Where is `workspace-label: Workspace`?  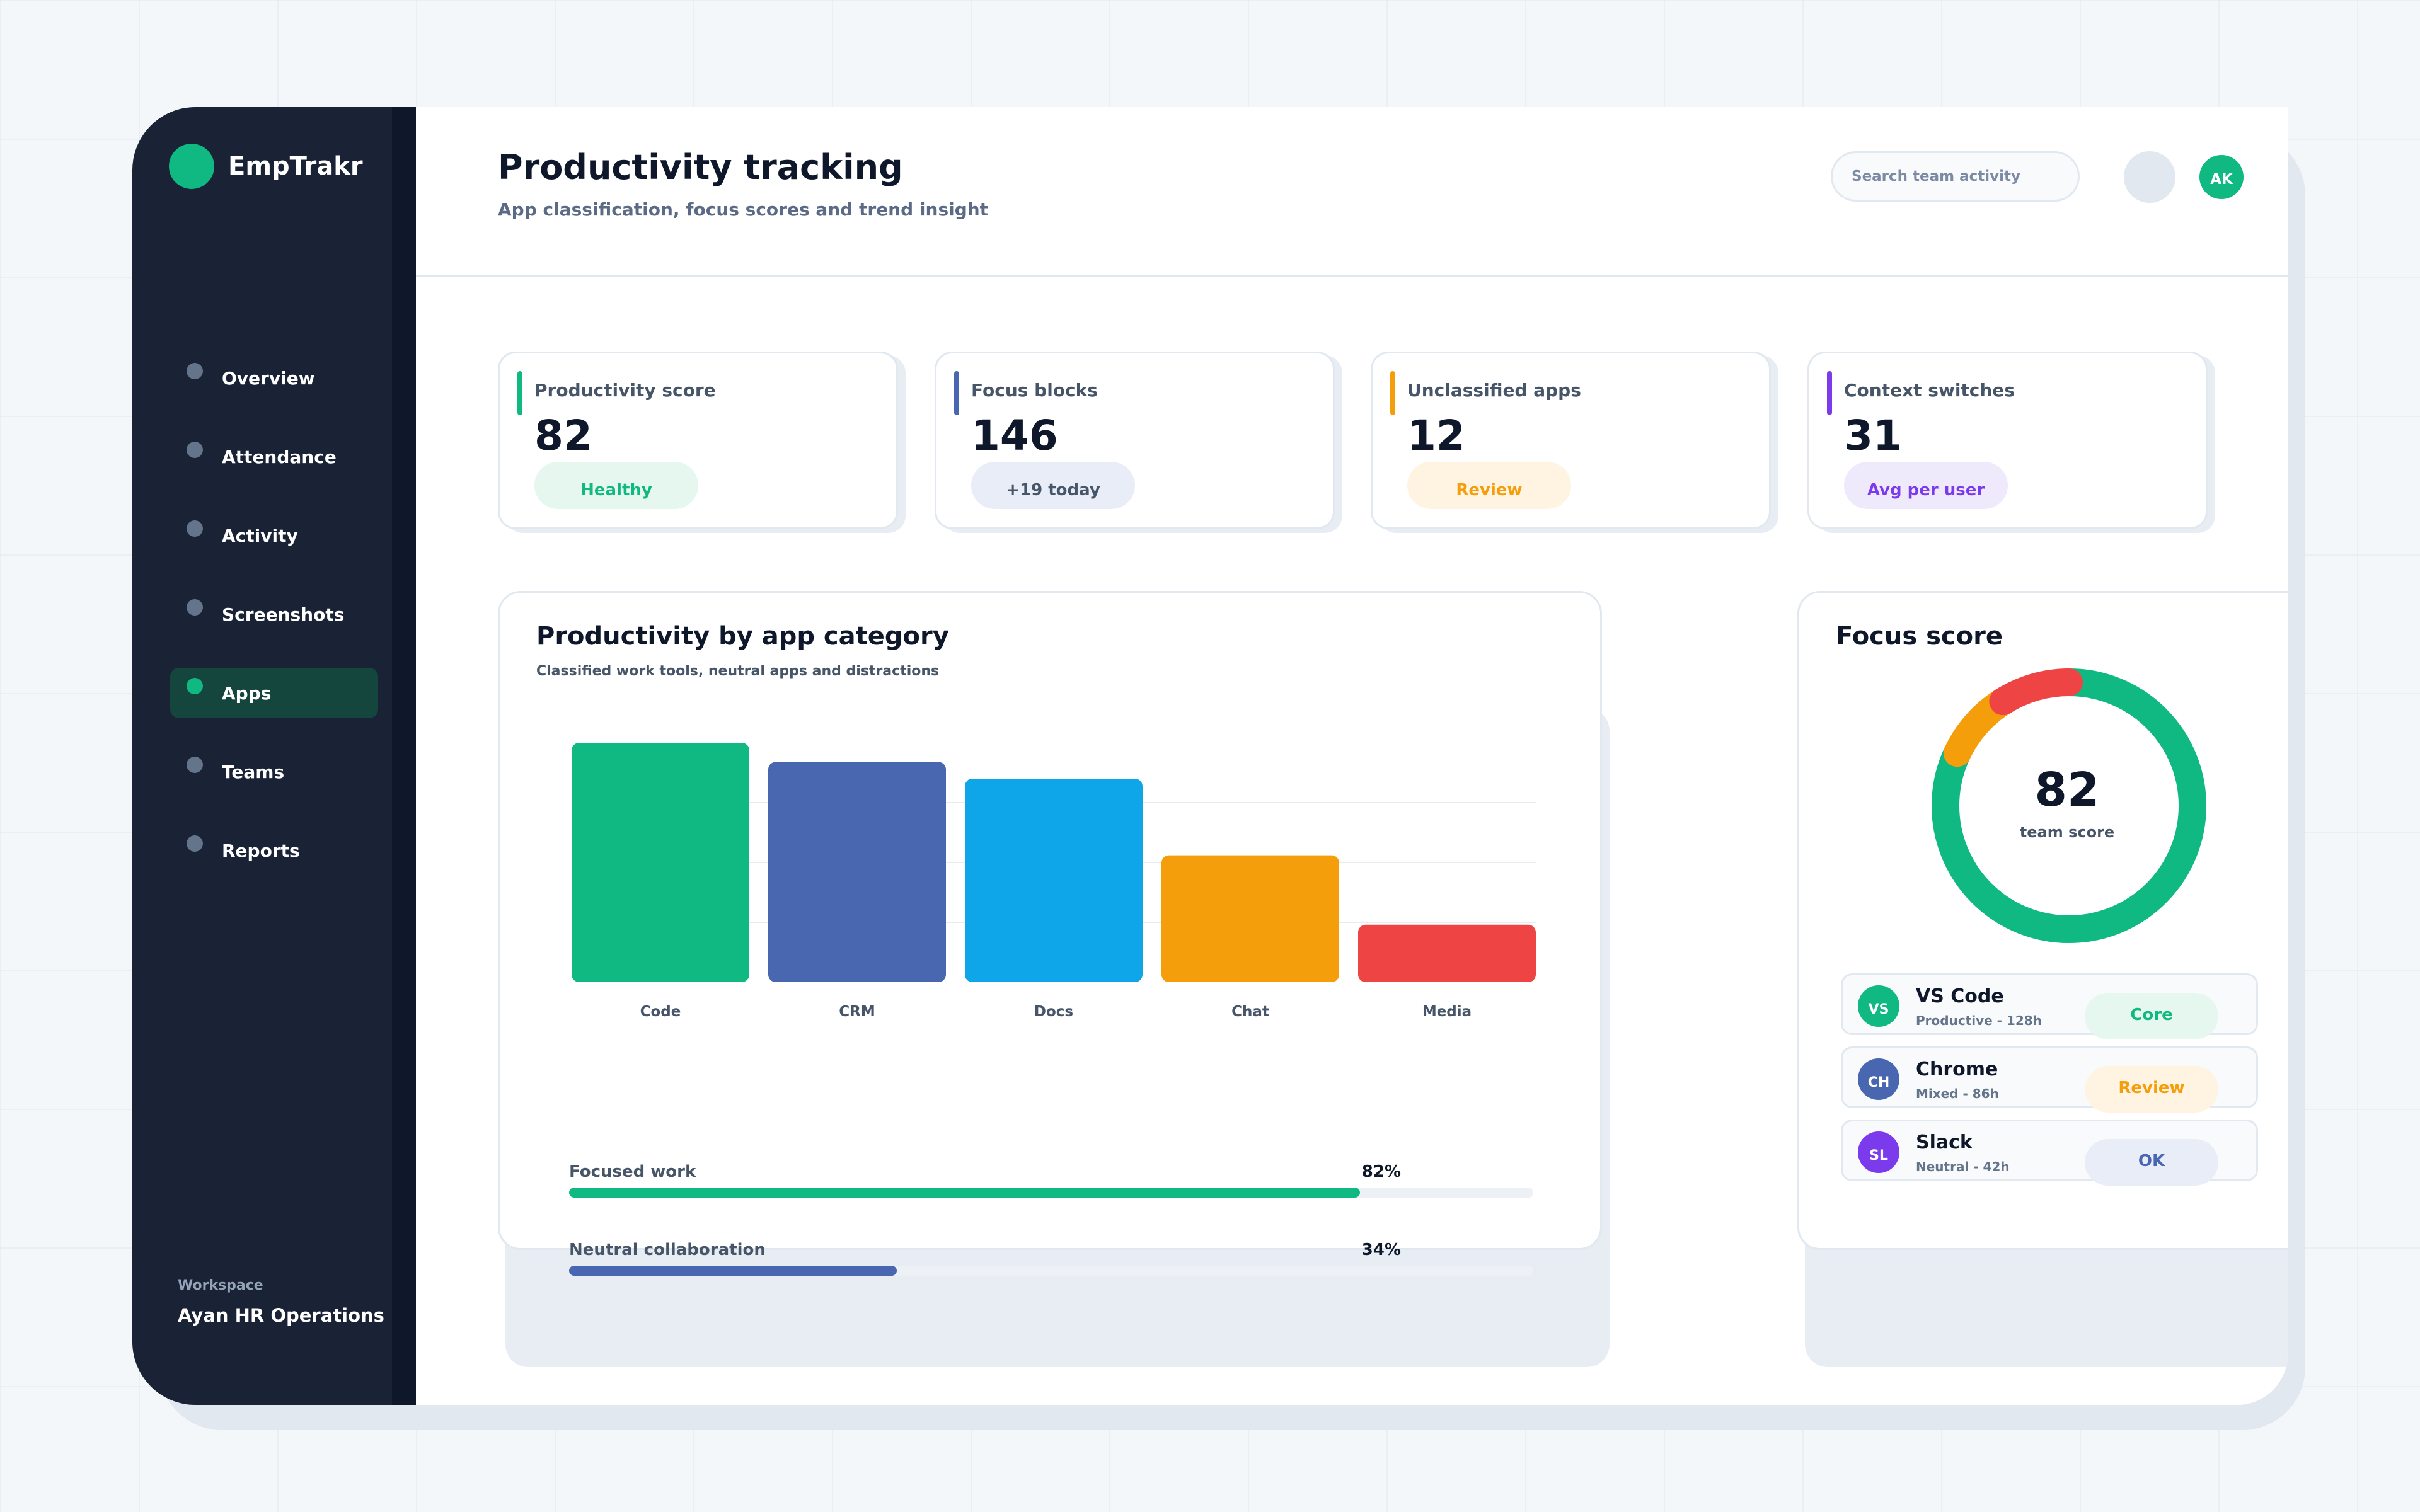
workspace-label: Workspace is located at coordinates (221, 1285).